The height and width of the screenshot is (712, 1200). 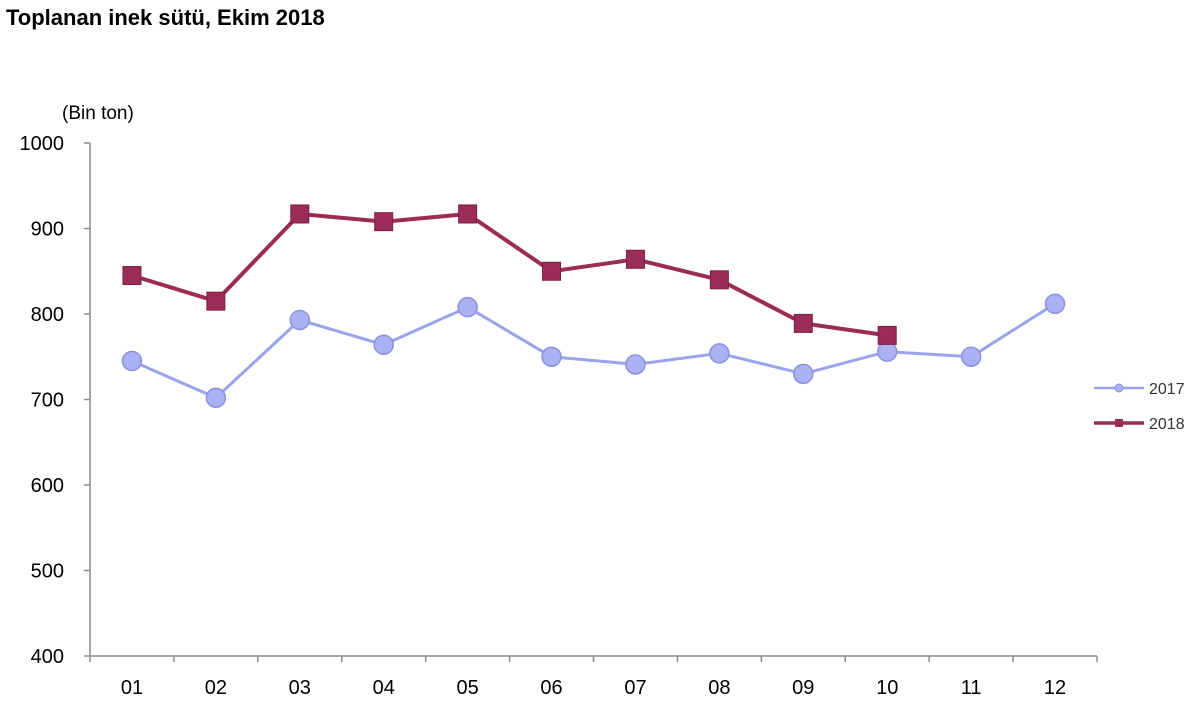 I want to click on x-tick-label: 03, so click(x=300, y=688).